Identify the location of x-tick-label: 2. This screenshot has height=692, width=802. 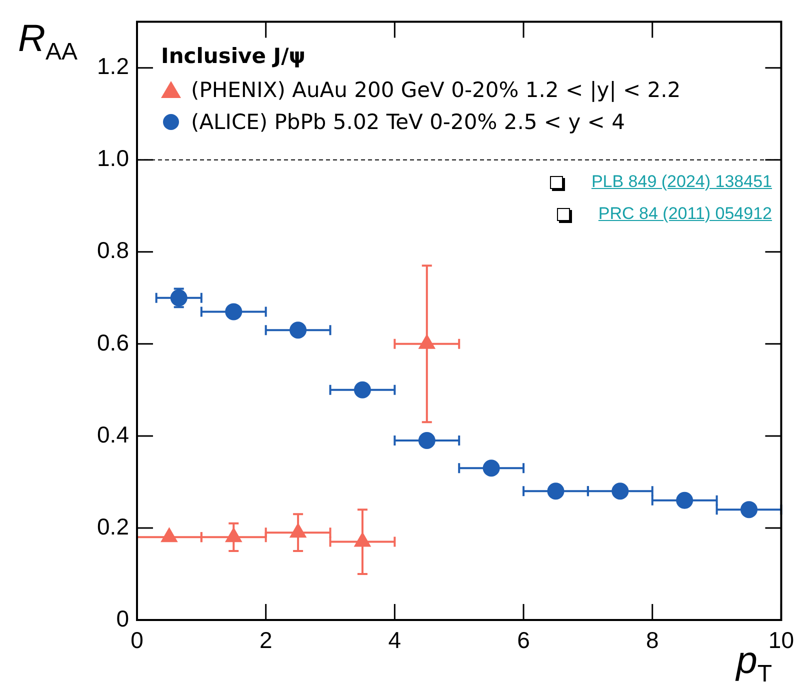
(265, 640).